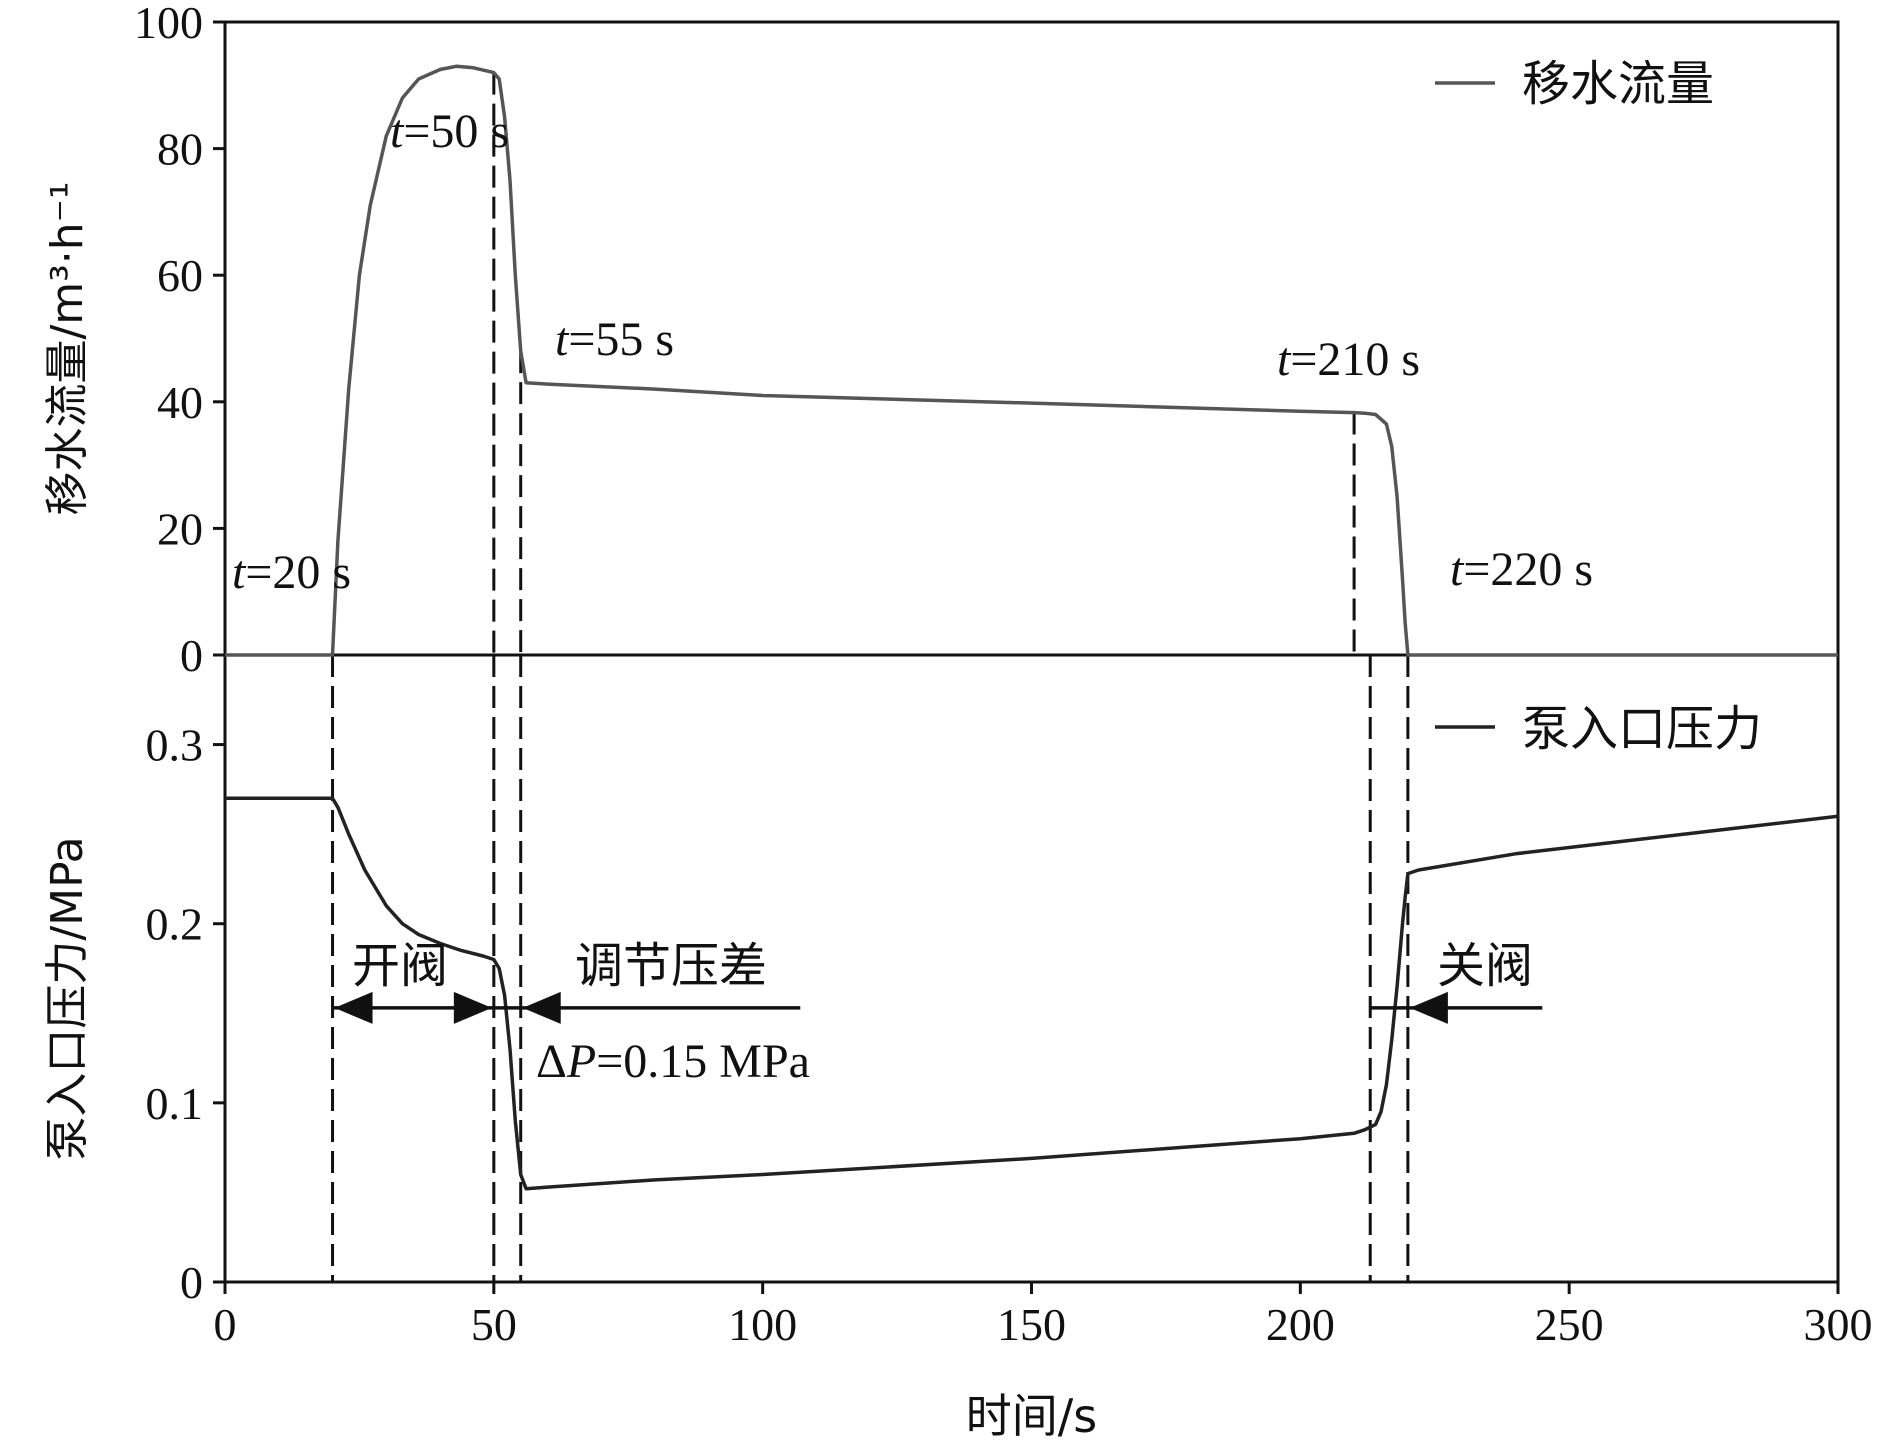  Describe the element at coordinates (291, 572) in the screenshot. I see `time-annotation: t=20 s` at that location.